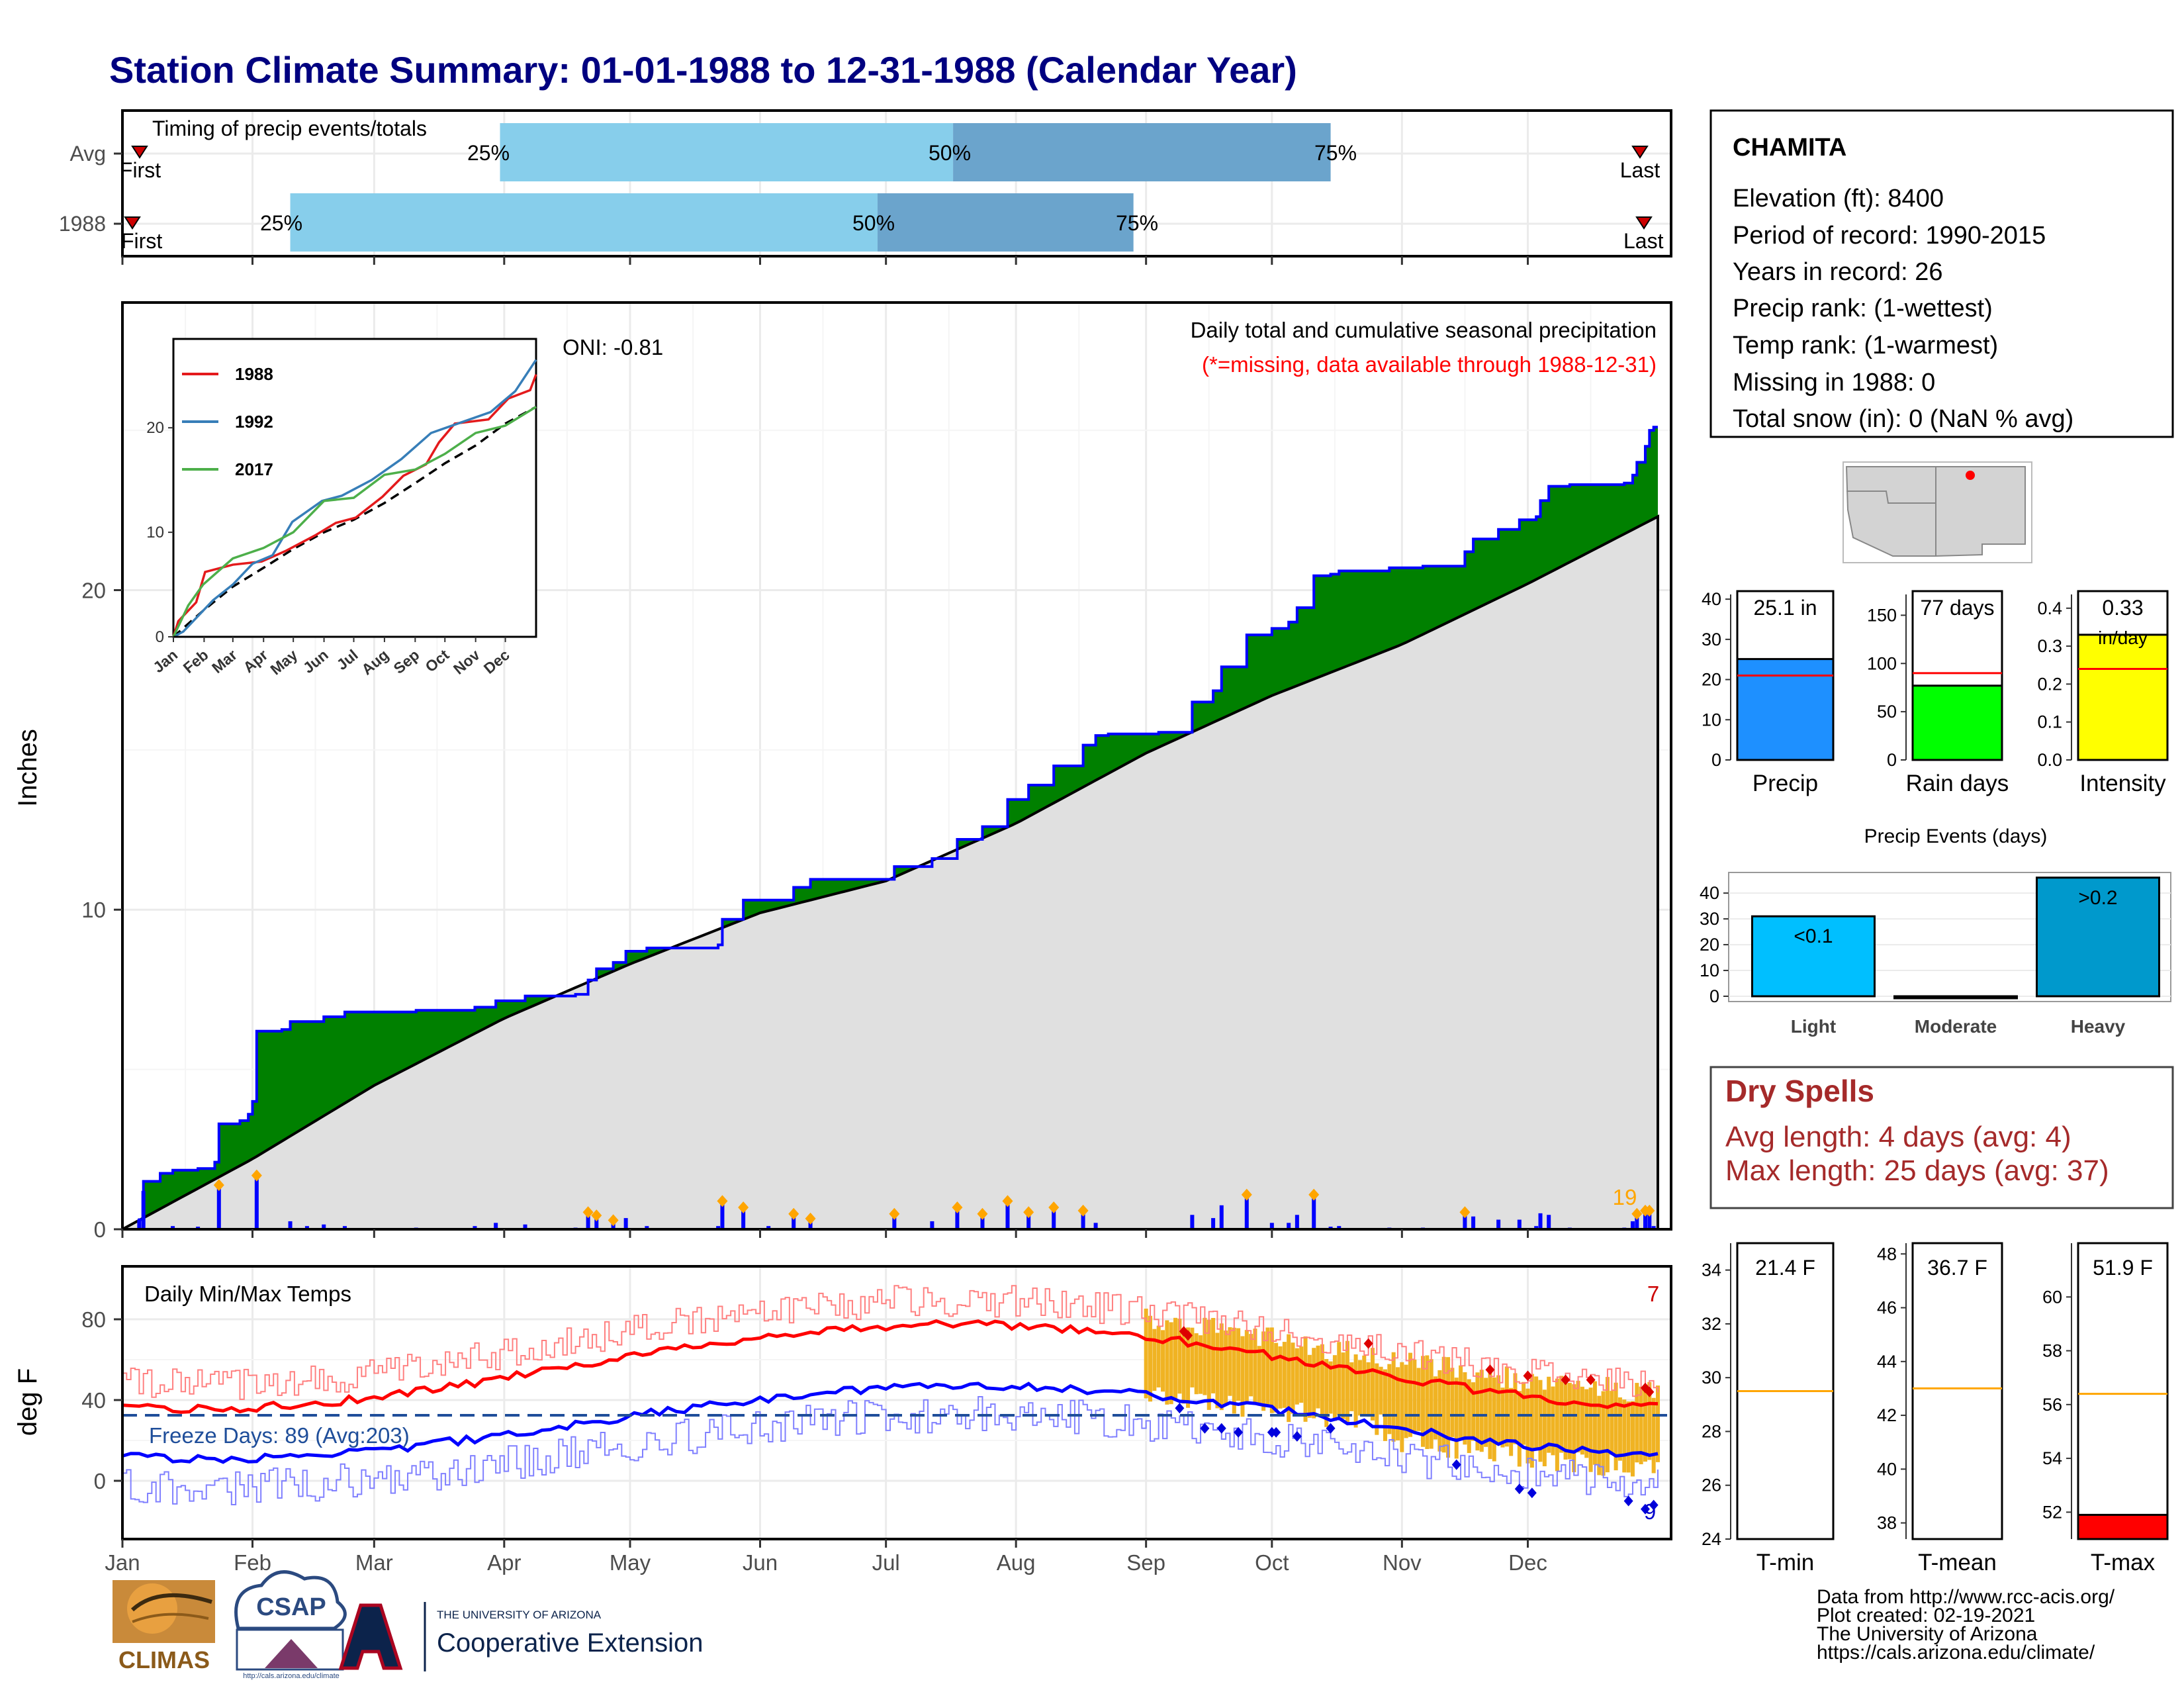 The width and height of the screenshot is (2184, 1688). I want to click on record-high-marker, so click(1565, 1379).